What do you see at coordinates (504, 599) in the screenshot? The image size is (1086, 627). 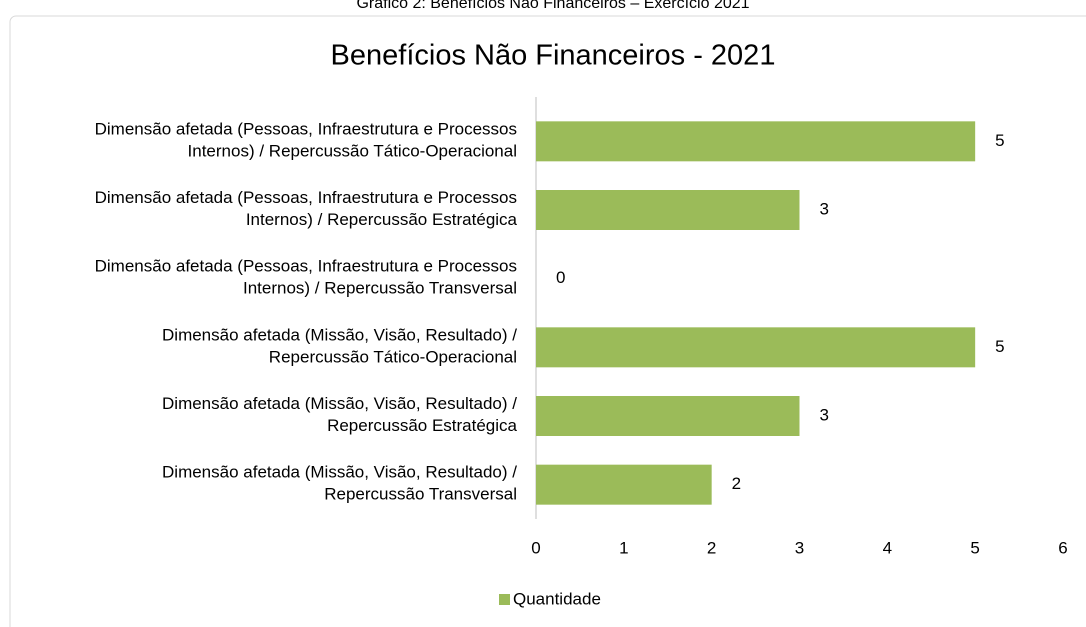 I see `legend-swatch` at bounding box center [504, 599].